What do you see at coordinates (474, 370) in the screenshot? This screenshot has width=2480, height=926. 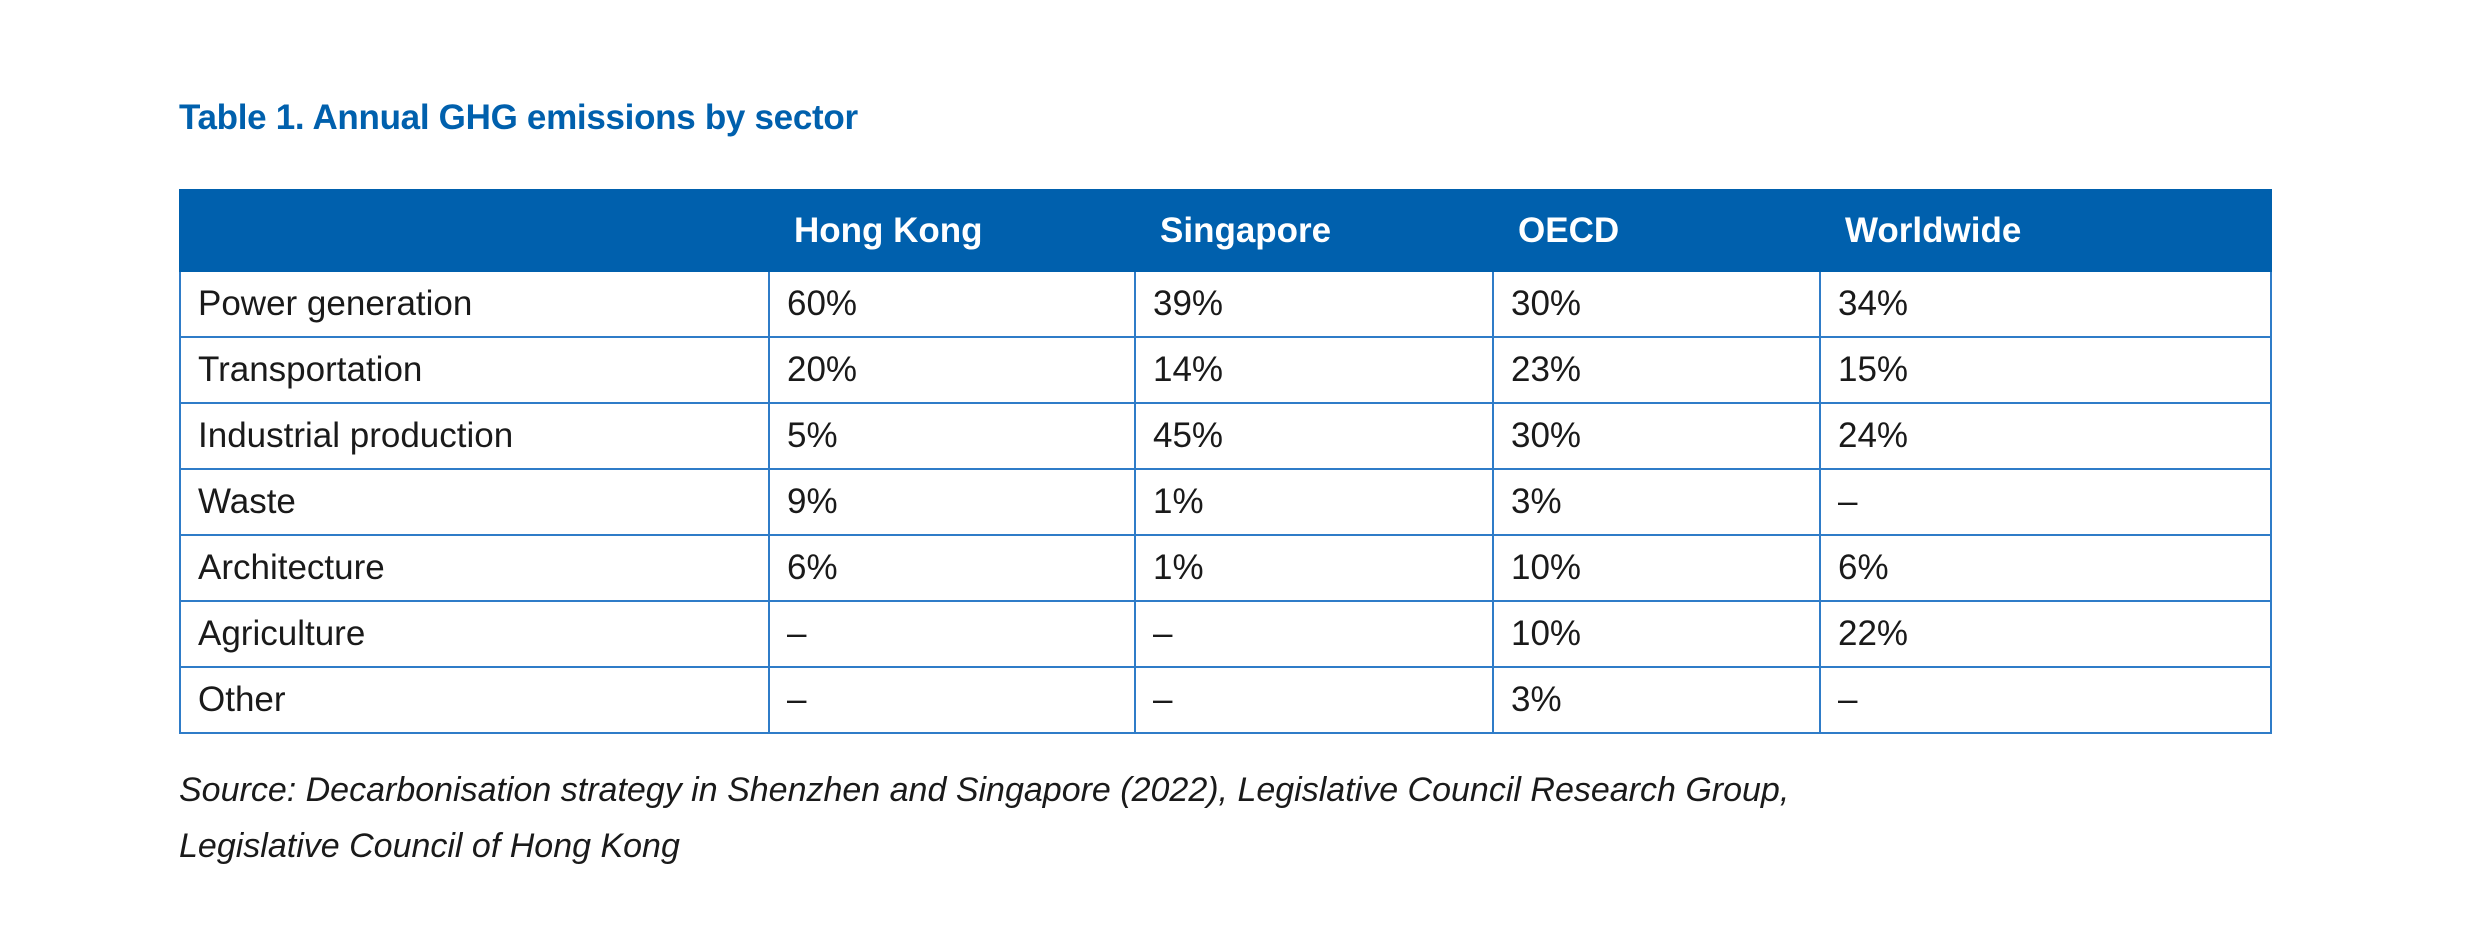 I see `sector-cell: Transportation` at bounding box center [474, 370].